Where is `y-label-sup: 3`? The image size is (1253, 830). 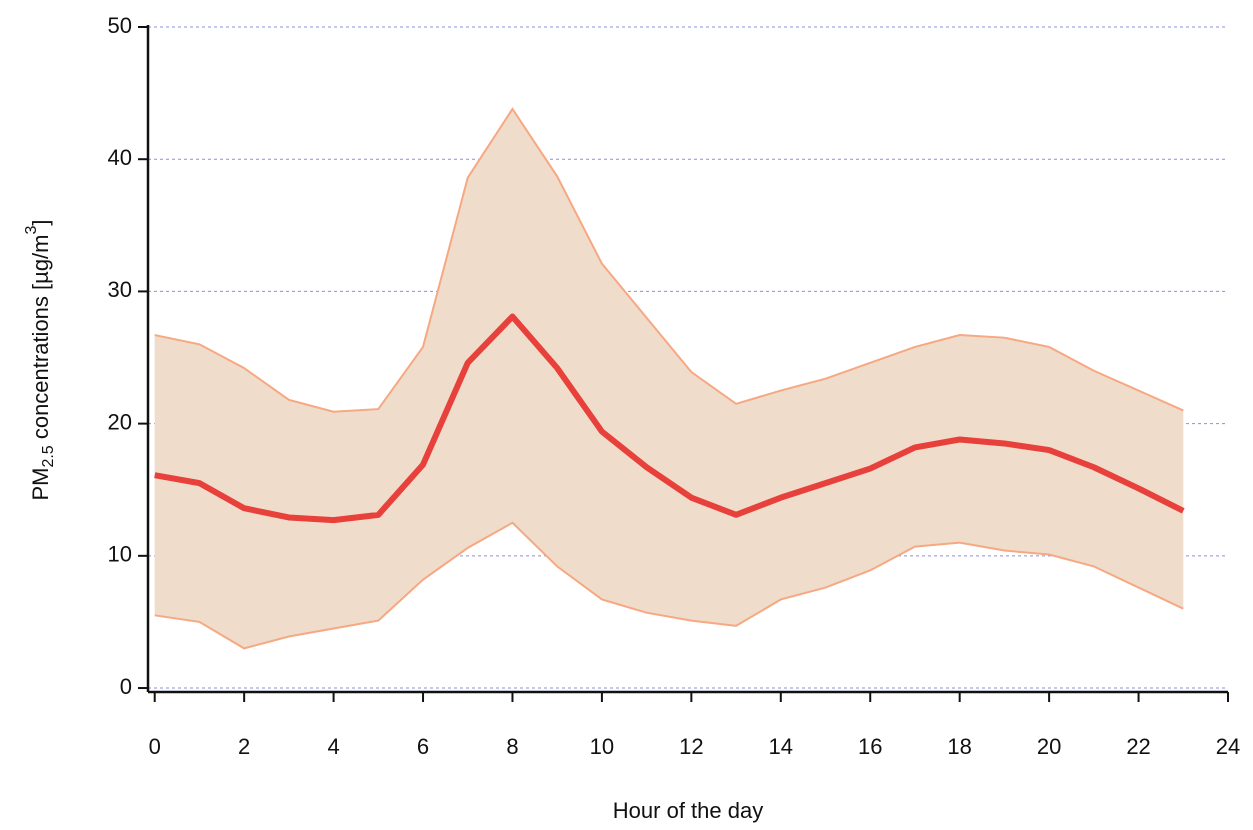 y-label-sup: 3 is located at coordinates (31, 230).